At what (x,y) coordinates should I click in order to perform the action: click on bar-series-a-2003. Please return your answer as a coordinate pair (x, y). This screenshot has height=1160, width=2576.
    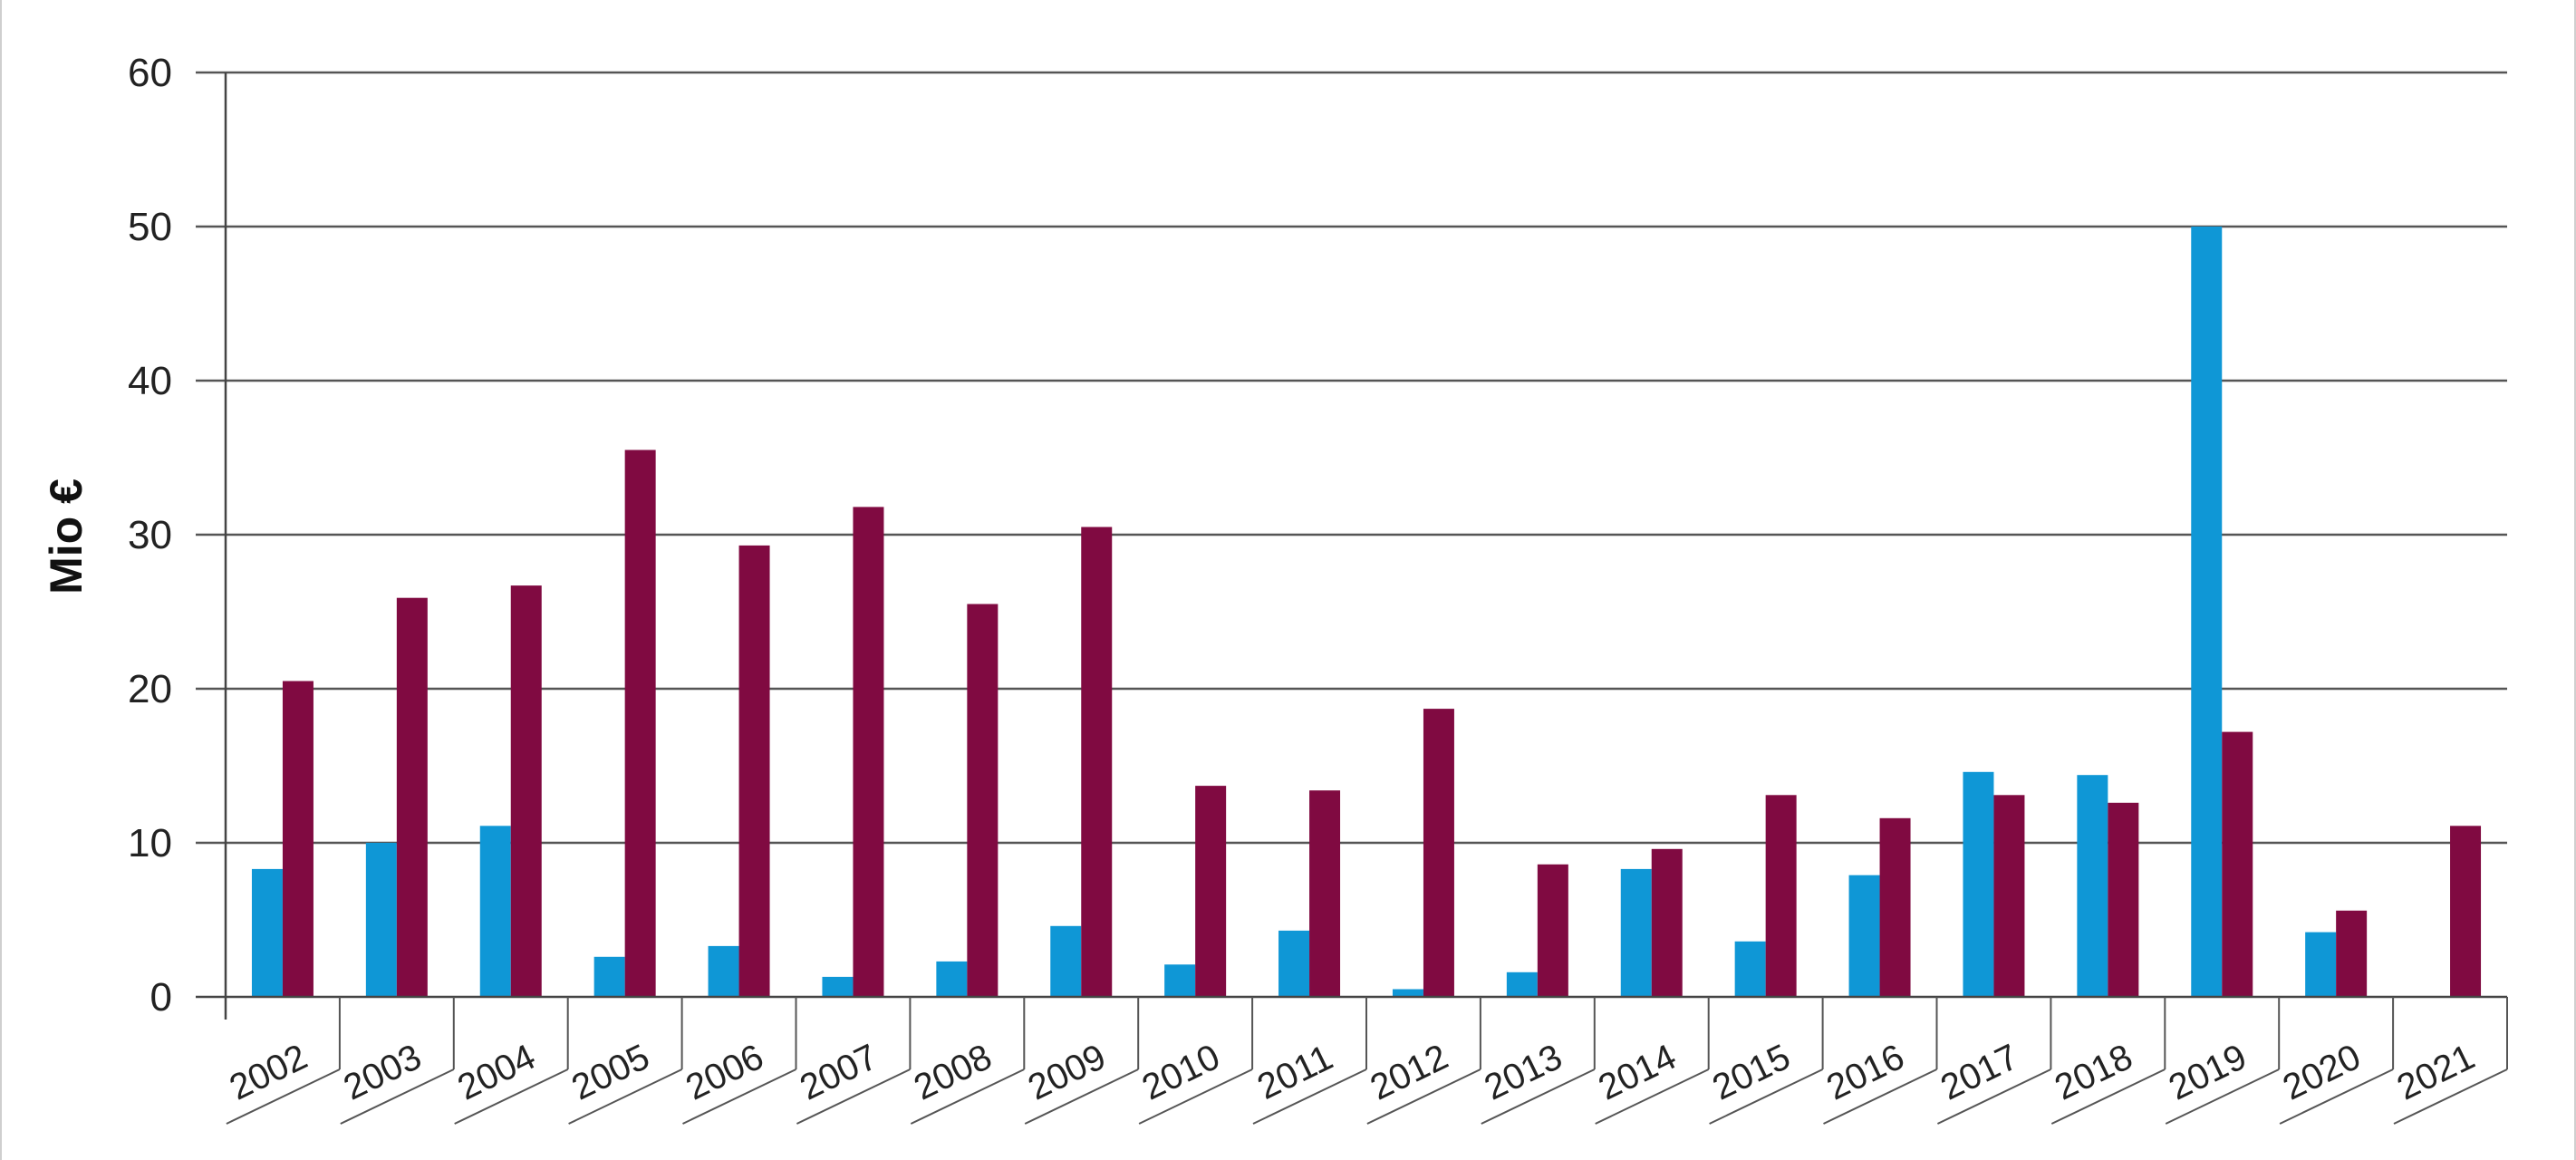
    Looking at the image, I should click on (381, 920).